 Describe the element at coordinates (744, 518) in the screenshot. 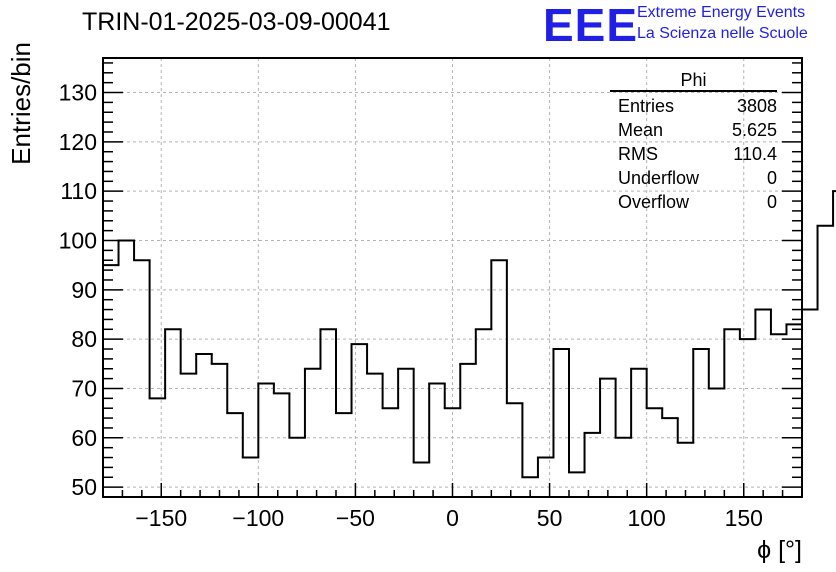

I see `x-tick-label: 150` at that location.